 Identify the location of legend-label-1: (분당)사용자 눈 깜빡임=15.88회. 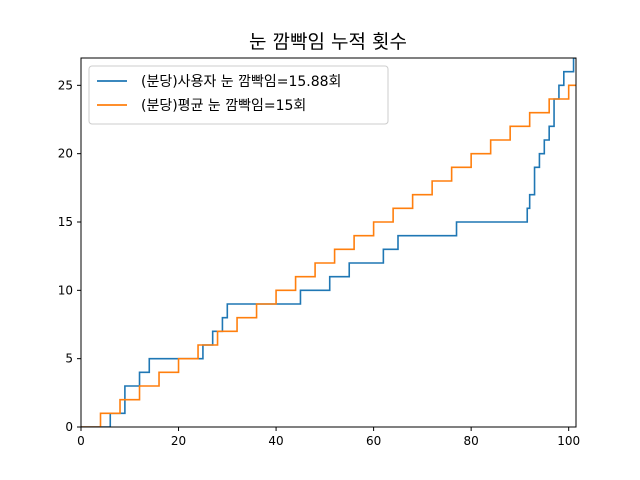
(241, 82).